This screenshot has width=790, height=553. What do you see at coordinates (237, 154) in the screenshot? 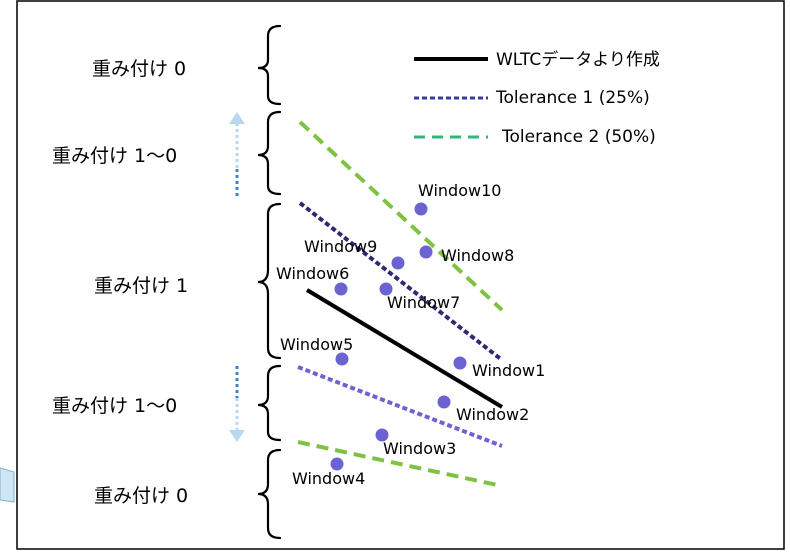
I see `arrow-up` at bounding box center [237, 154].